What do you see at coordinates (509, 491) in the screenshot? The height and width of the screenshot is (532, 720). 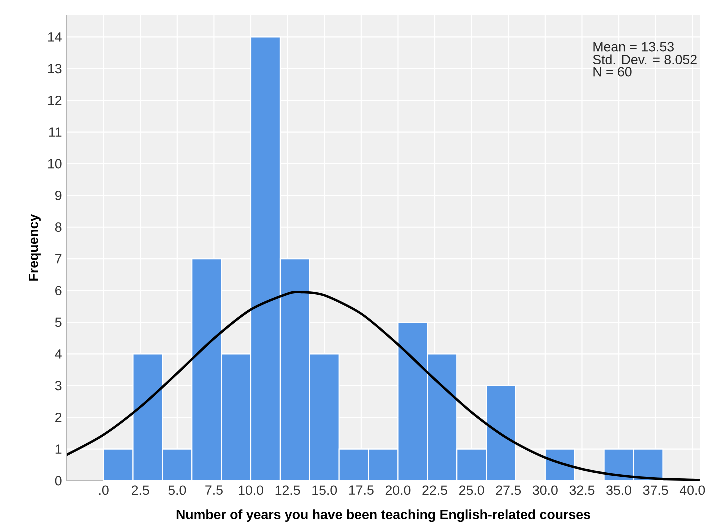 I see `x-tick-label: 27.5` at bounding box center [509, 491].